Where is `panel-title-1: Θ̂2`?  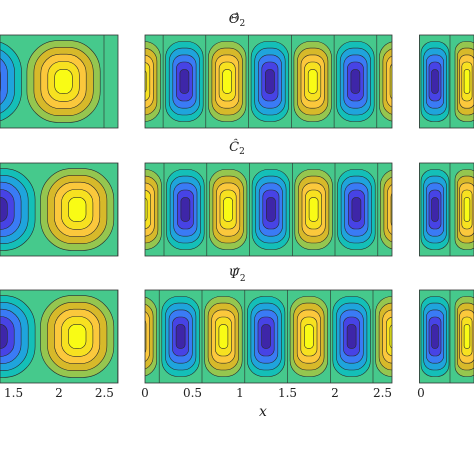
panel-title-1: Θ̂2 is located at coordinates (237, 20).